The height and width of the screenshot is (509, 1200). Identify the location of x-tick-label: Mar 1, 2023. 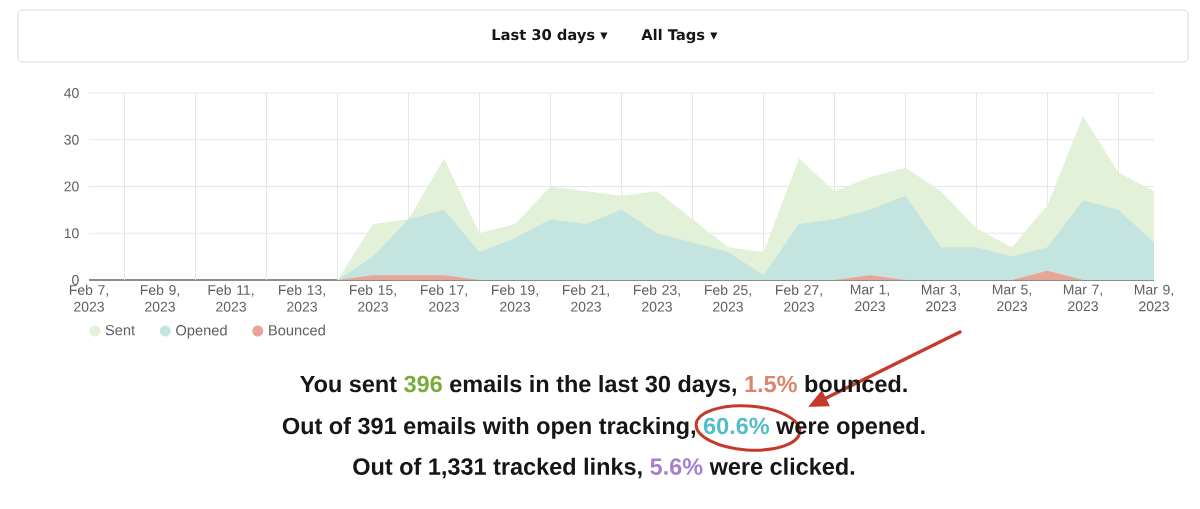
(869, 298).